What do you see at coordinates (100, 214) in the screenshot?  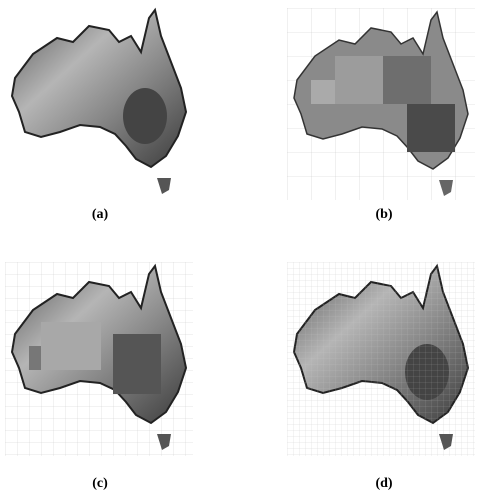 I see `caption: (a)` at bounding box center [100, 214].